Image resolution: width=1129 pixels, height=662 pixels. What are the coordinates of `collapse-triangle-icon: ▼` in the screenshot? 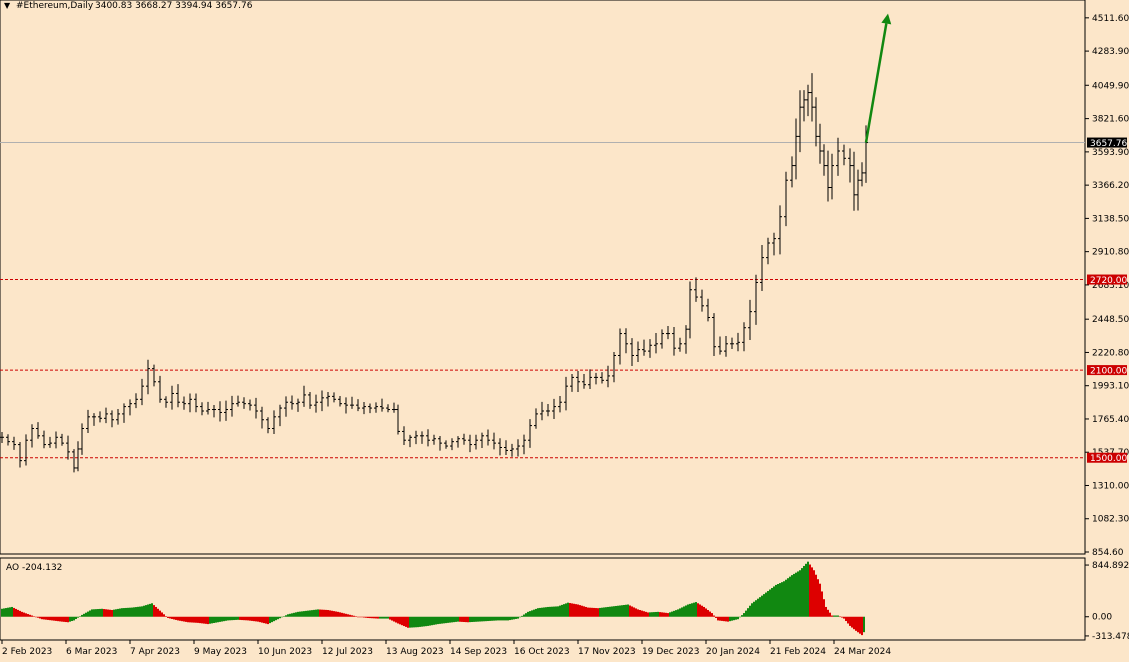 It's located at (7, 5).